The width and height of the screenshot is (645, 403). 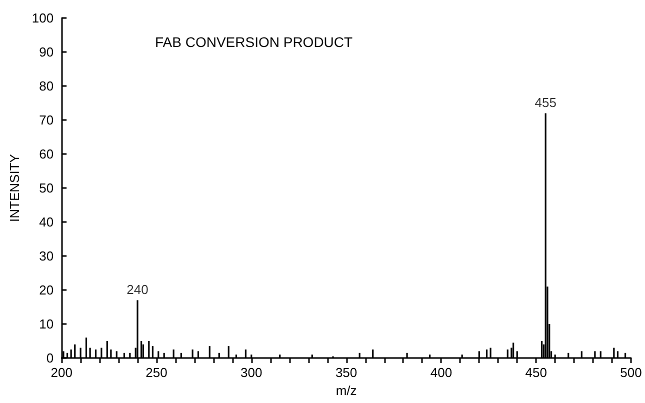 I want to click on annotation: 240, so click(x=137, y=290).